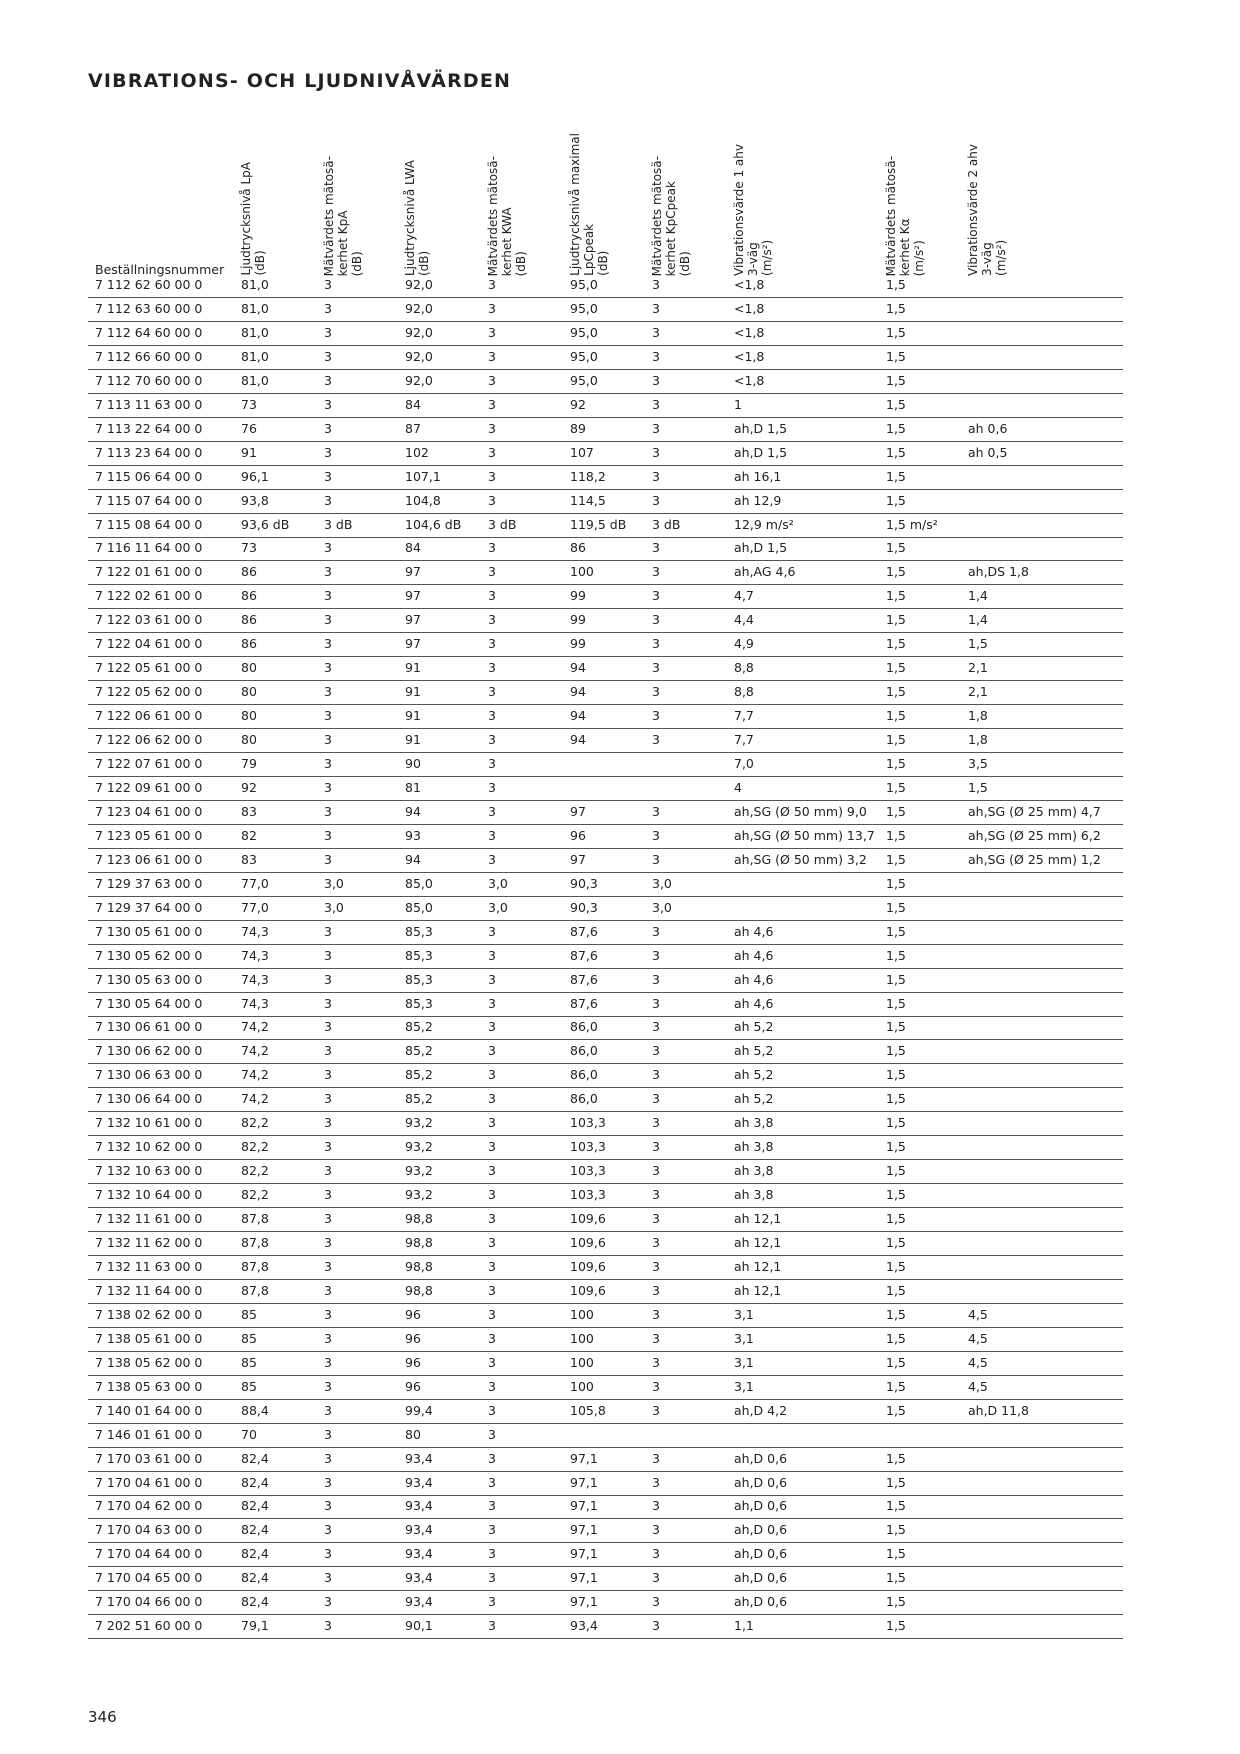  I want to click on table-cell: 7 122 04 61 00 0, so click(149, 644).